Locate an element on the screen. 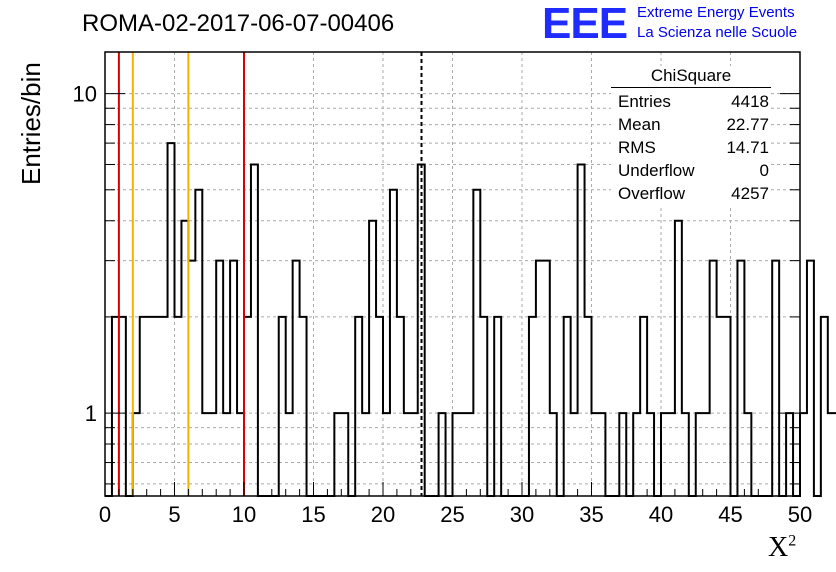  x-tick-label: 25 is located at coordinates (452, 514).